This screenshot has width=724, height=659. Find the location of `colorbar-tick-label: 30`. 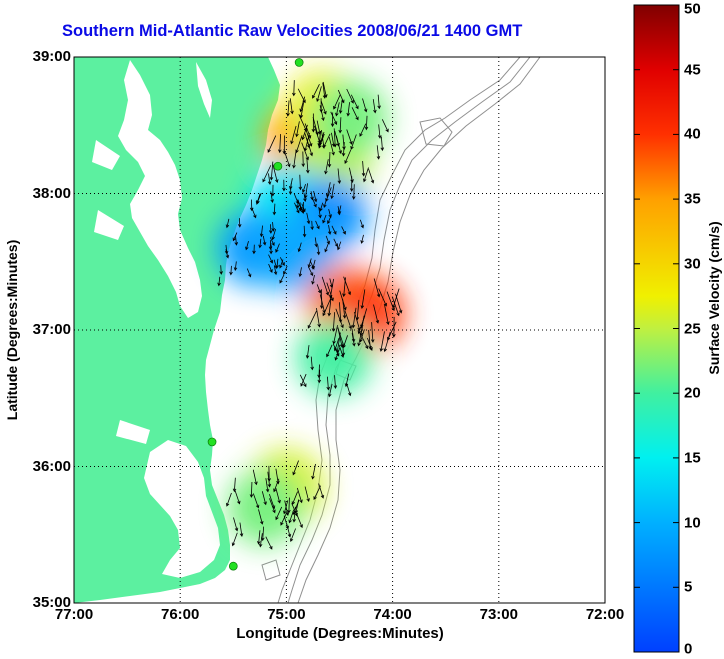

colorbar-tick-label: 30 is located at coordinates (692, 264).